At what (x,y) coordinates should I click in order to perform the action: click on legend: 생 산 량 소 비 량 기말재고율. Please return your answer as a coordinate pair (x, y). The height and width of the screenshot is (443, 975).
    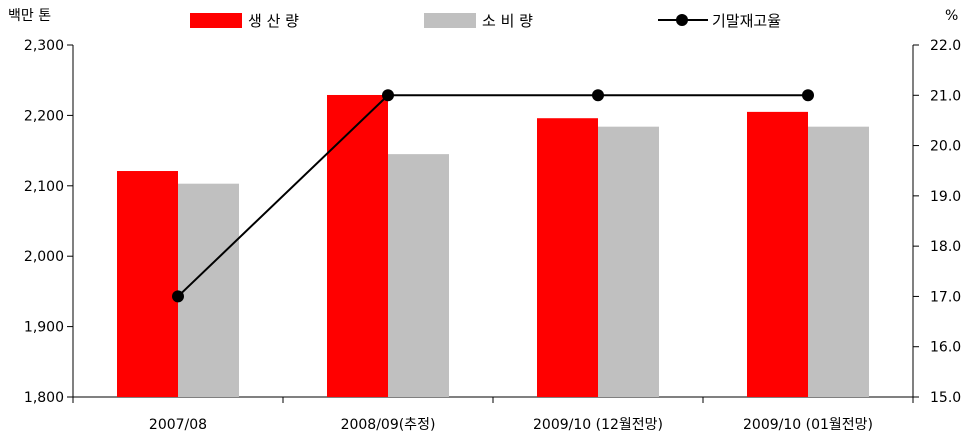
    Looking at the image, I should click on (485, 21).